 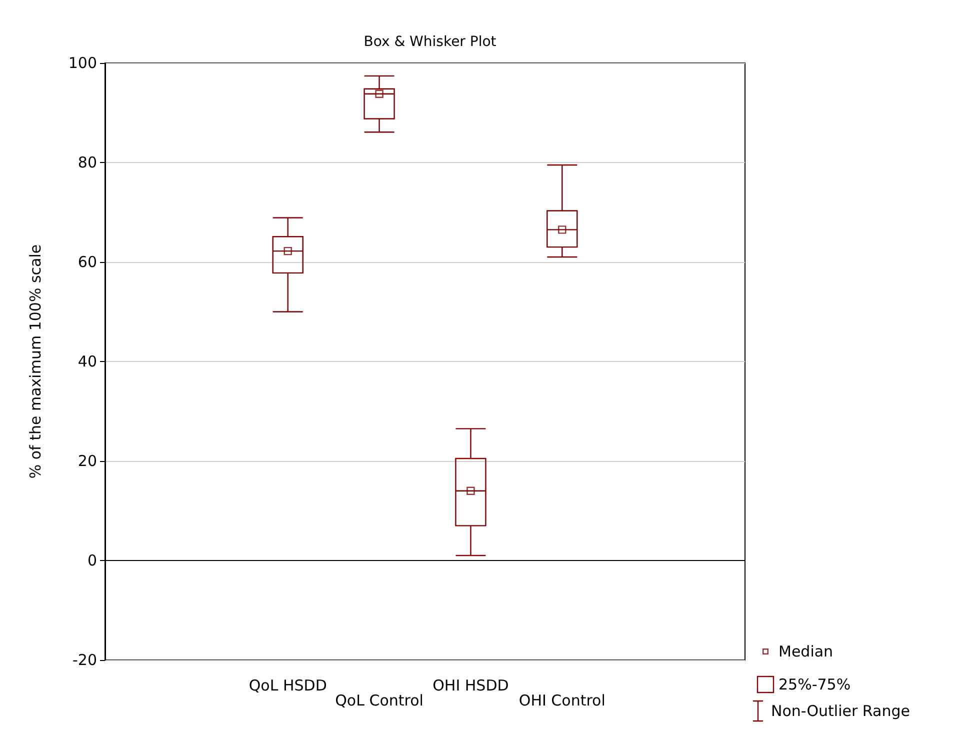 What do you see at coordinates (430, 42) in the screenshot?
I see `chart-title: Box & Whisker Plot` at bounding box center [430, 42].